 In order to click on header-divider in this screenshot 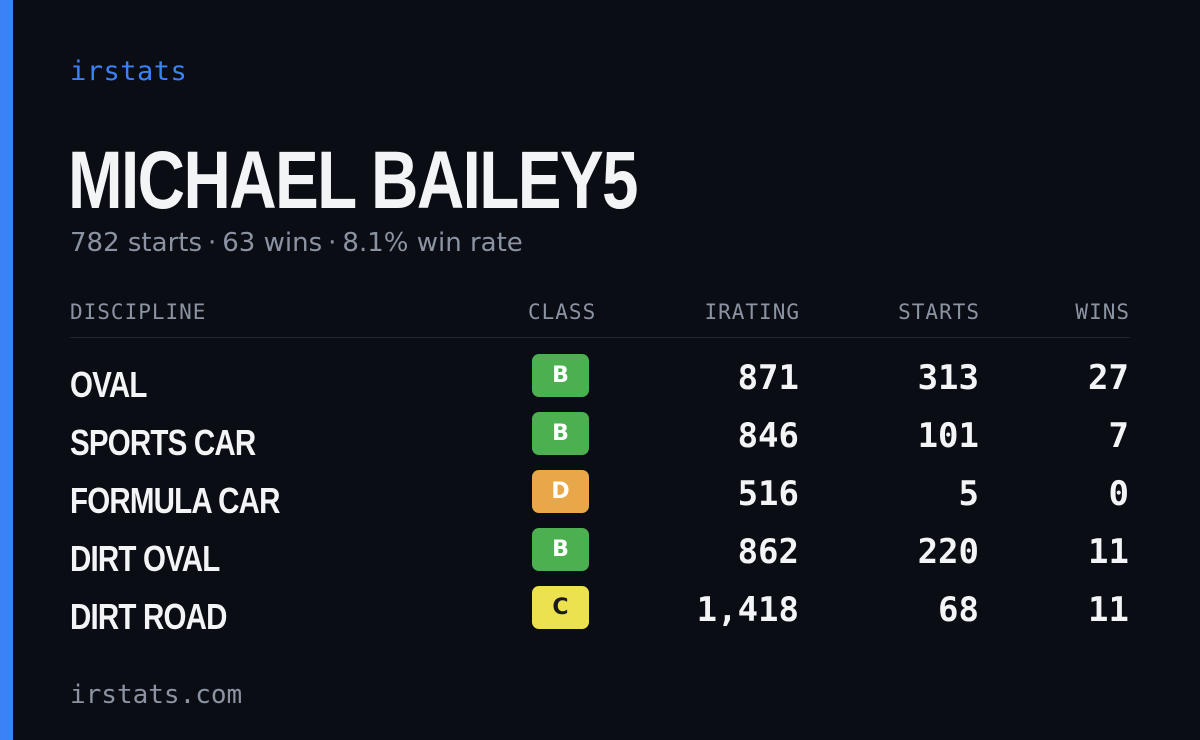, I will do `click(600, 337)`.